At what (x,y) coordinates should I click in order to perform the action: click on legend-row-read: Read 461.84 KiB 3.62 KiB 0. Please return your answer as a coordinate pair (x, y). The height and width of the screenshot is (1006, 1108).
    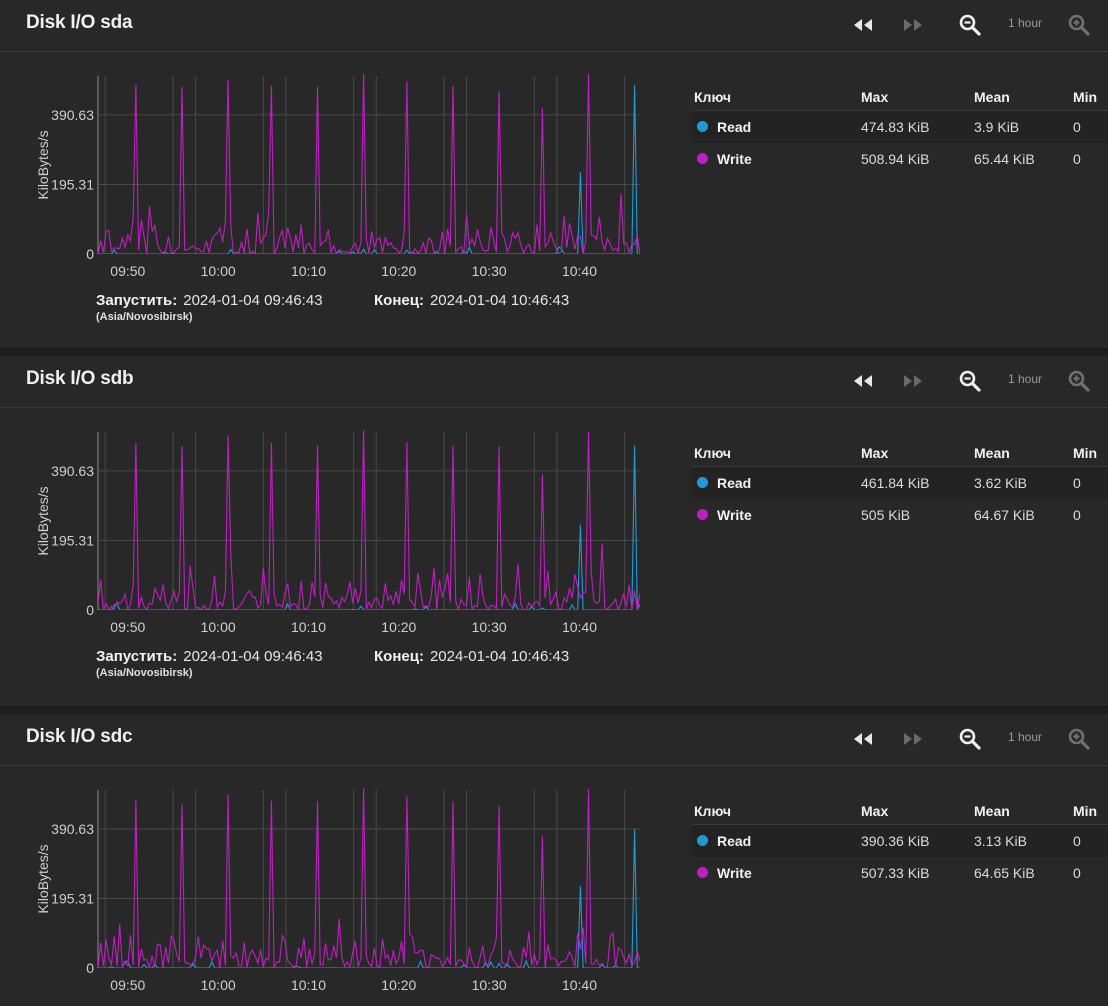
    Looking at the image, I should click on (900, 483).